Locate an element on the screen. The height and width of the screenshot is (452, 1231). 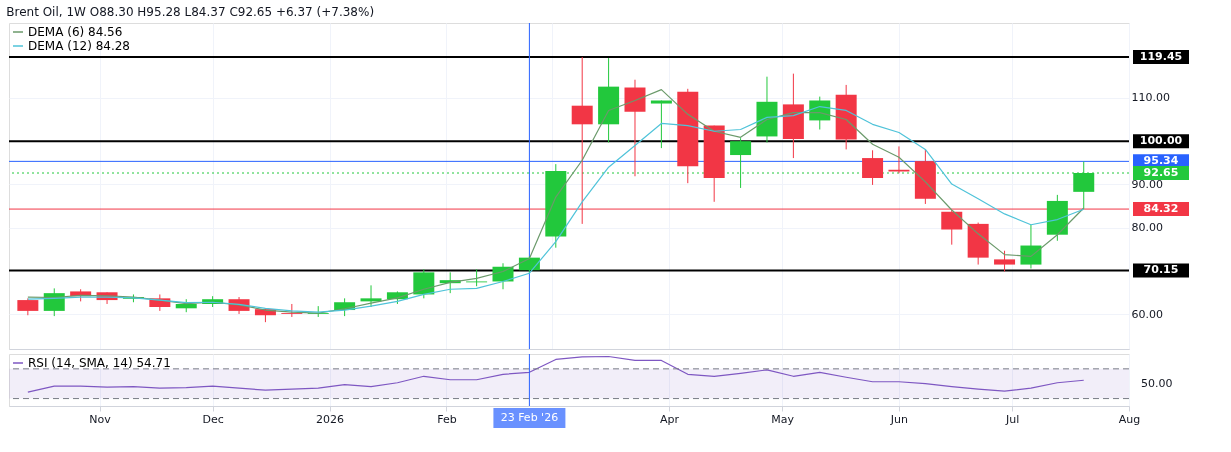
x-tick-label: Aug is located at coordinates (1129, 419).